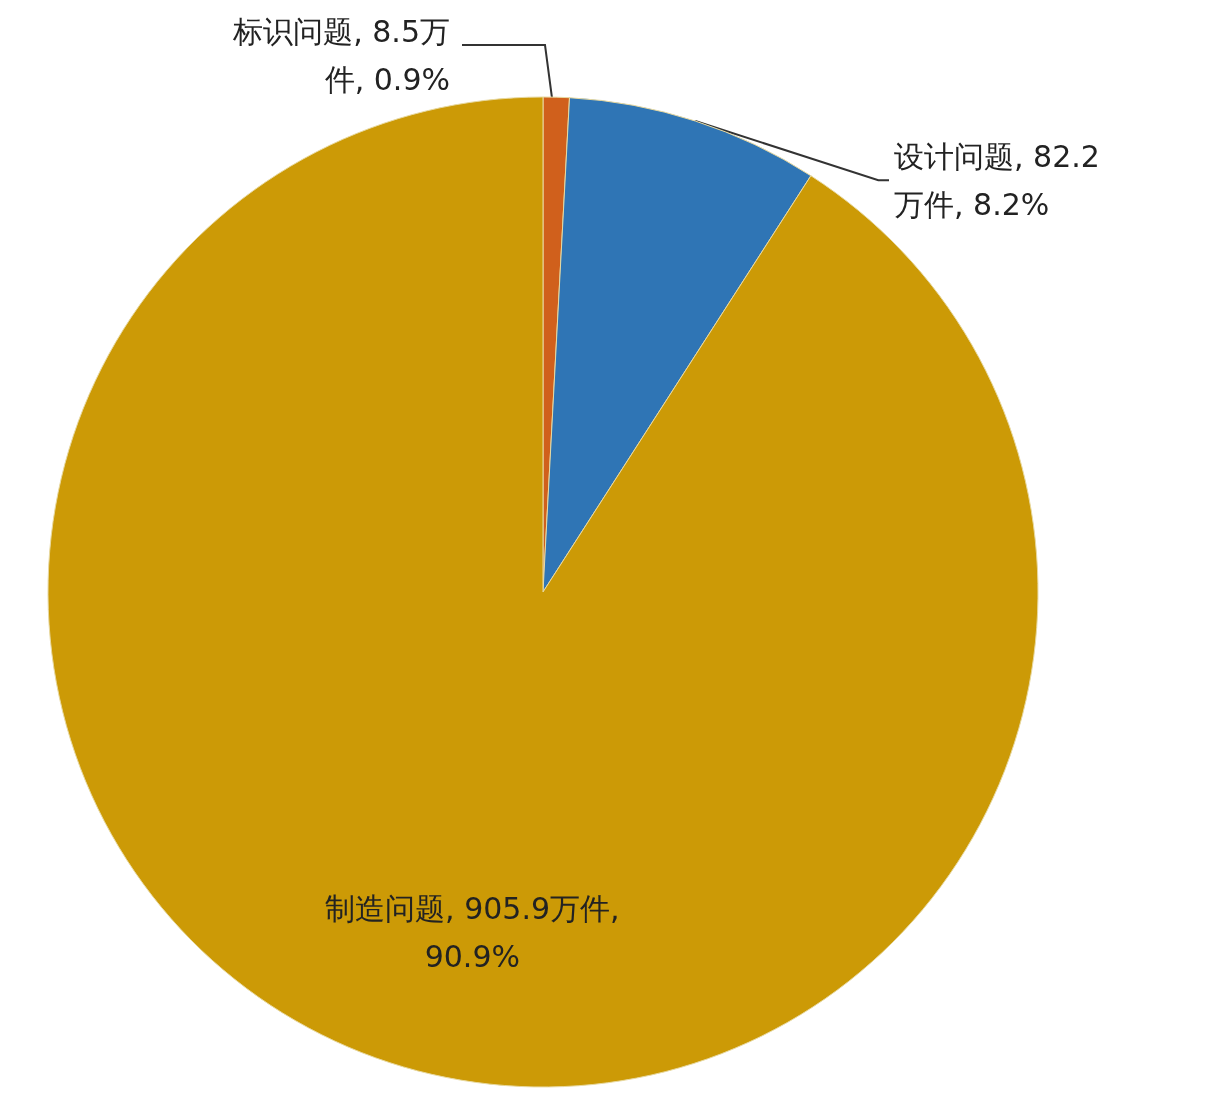 The width and height of the screenshot is (1208, 1115). Describe the element at coordinates (472, 932) in the screenshot. I see `slice-label: 制造问题, 905.9万件,90.9%` at that location.